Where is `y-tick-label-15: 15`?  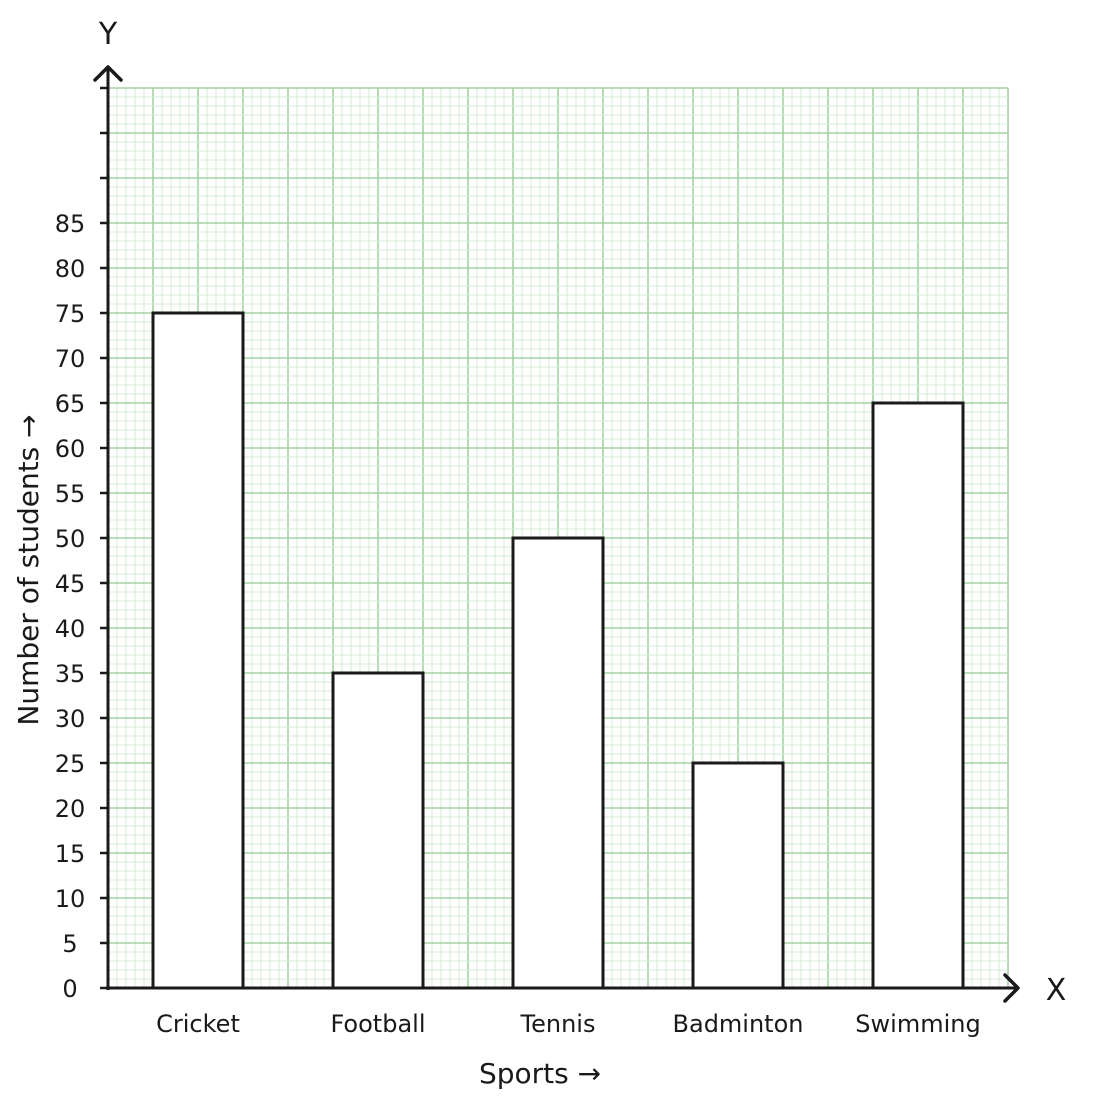
y-tick-label-15: 15 is located at coordinates (70, 854).